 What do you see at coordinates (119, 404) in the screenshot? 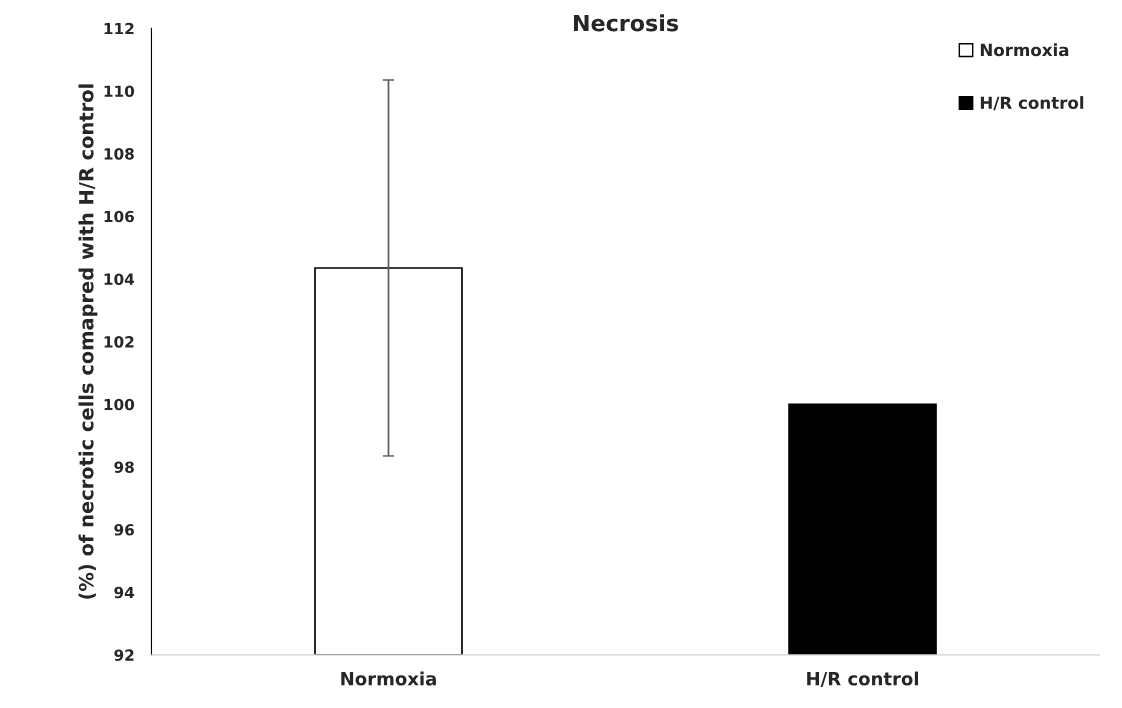
I see `y-tick-label: 100` at bounding box center [119, 404].